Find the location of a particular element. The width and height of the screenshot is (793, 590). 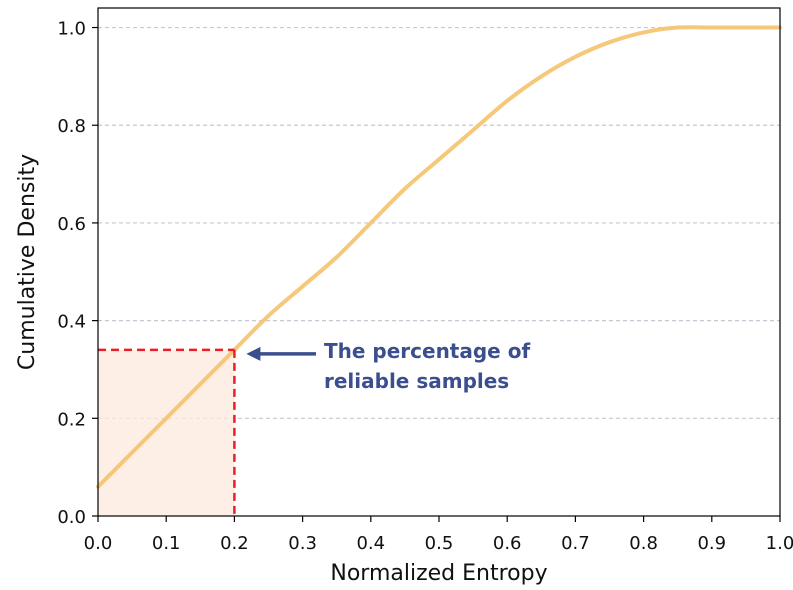

x-tick-label: 0.9 is located at coordinates (711, 543).